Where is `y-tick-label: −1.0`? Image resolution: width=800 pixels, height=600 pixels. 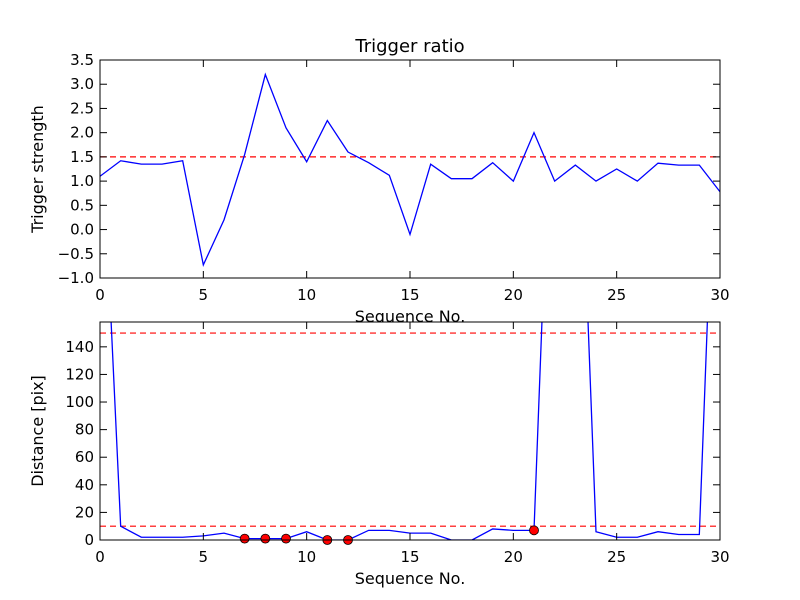 y-tick-label: −1.0 is located at coordinates (76, 278).